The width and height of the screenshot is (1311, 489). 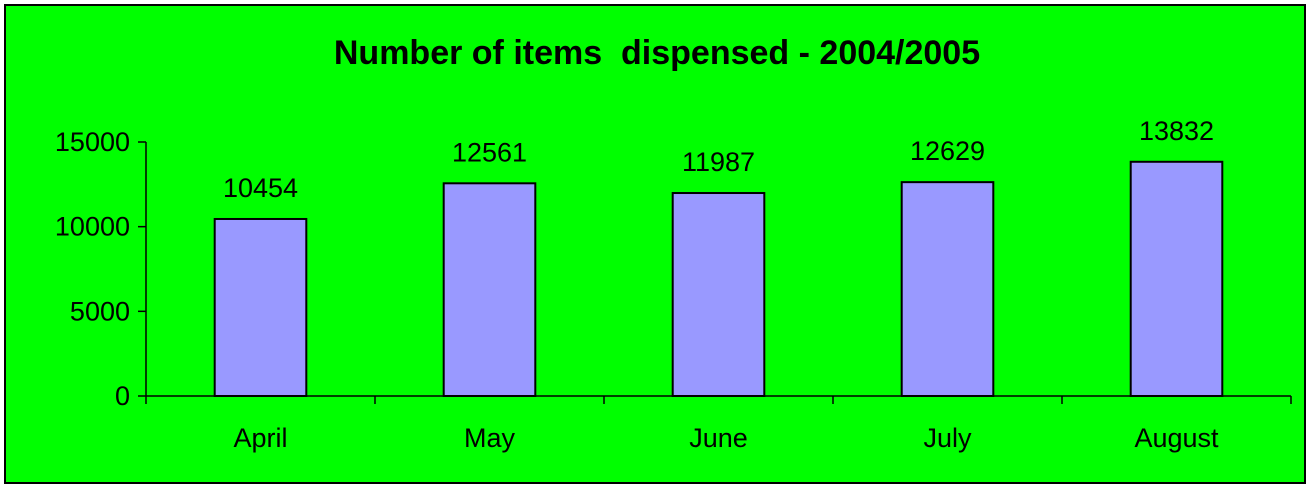 What do you see at coordinates (947, 289) in the screenshot?
I see `bar-july` at bounding box center [947, 289].